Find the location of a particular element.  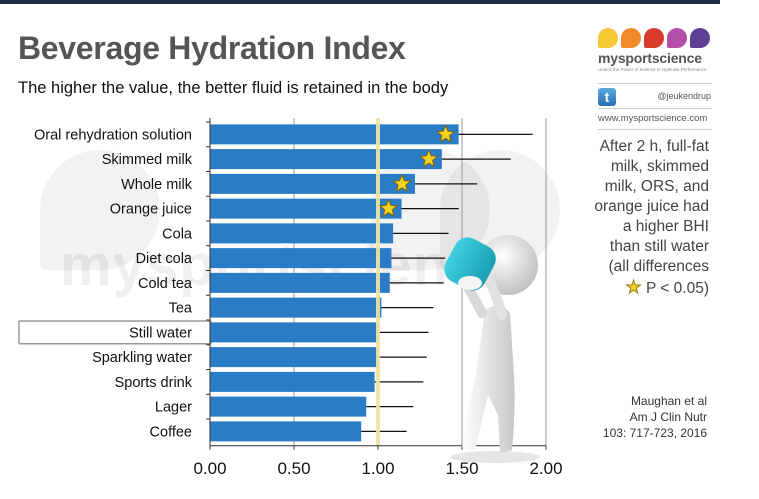

category-label: Cold tea is located at coordinates (165, 284).